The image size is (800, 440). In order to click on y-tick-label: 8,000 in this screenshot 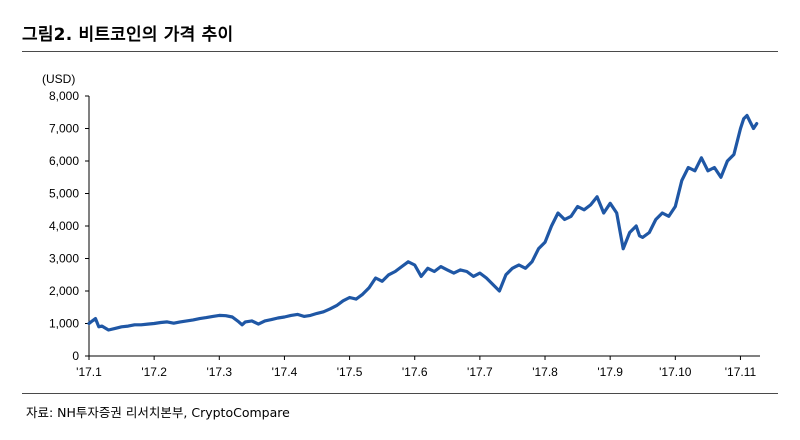, I will do `click(64, 96)`.